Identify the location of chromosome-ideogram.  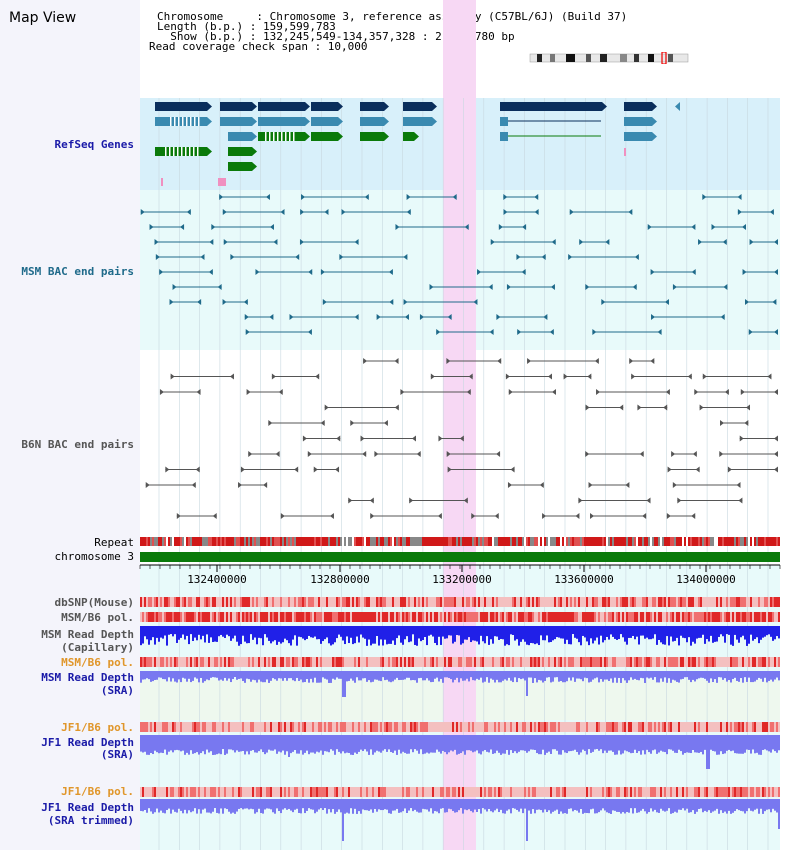
(609, 58).